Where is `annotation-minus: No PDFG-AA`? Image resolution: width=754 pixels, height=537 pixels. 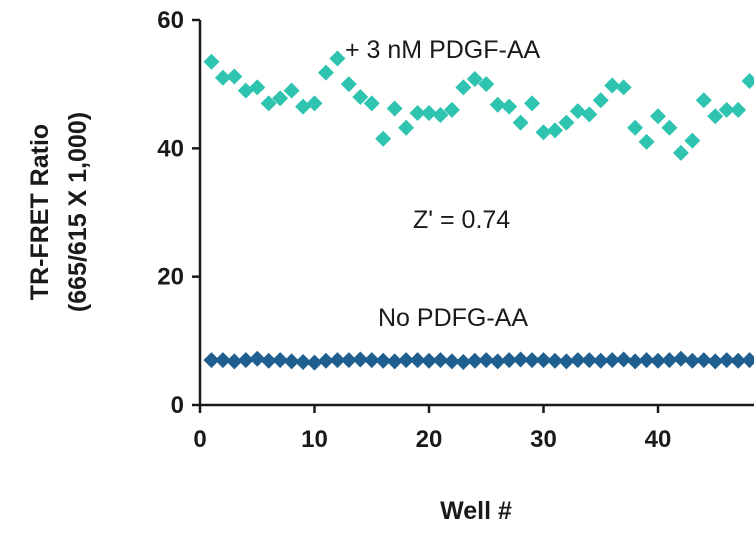 annotation-minus: No PDFG-AA is located at coordinates (453, 318).